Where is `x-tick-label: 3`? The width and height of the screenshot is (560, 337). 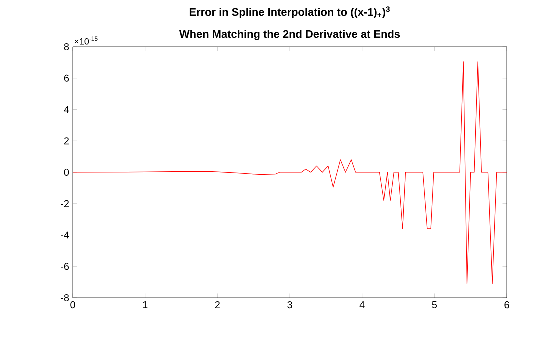 x-tick-label: 3 is located at coordinates (290, 305).